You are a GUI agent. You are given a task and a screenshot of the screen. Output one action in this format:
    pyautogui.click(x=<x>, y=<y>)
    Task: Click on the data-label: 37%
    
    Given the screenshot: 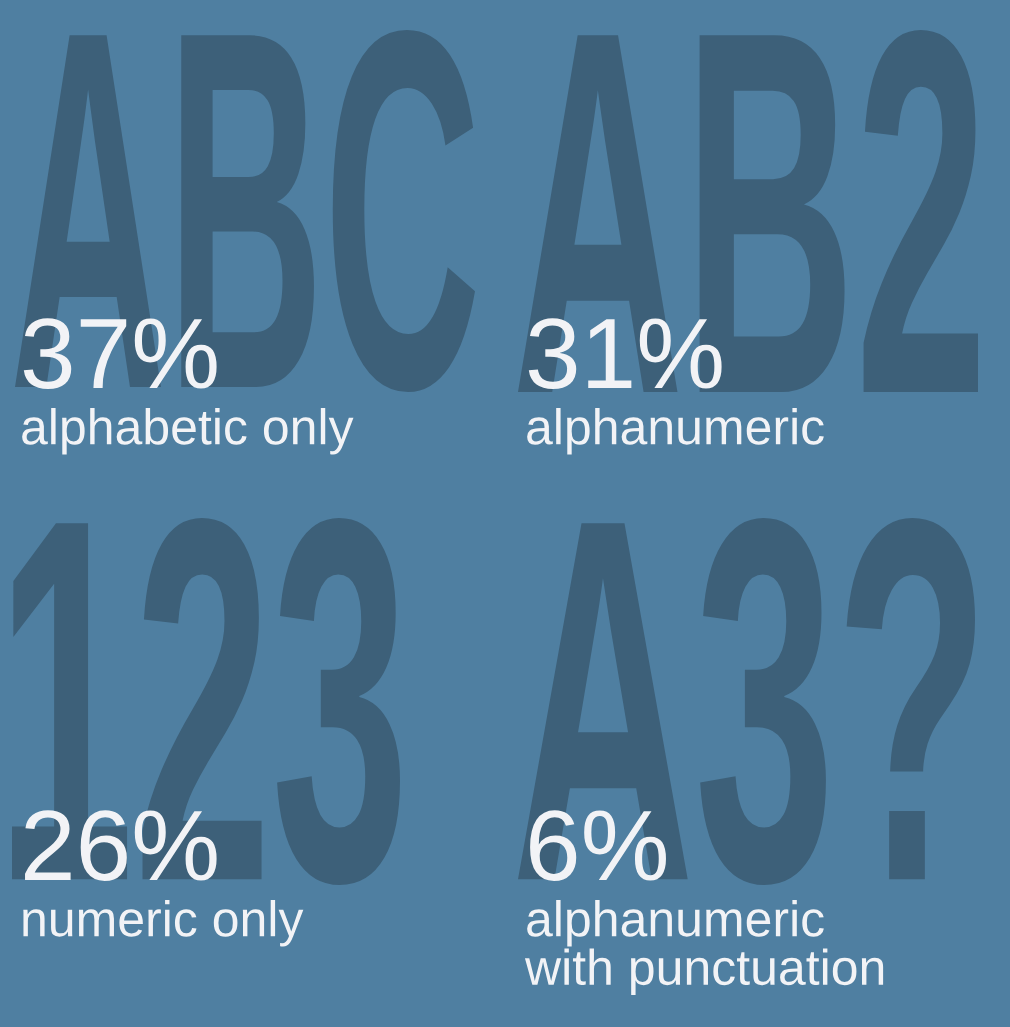 What is the action you would take?
    pyautogui.click(x=120, y=353)
    